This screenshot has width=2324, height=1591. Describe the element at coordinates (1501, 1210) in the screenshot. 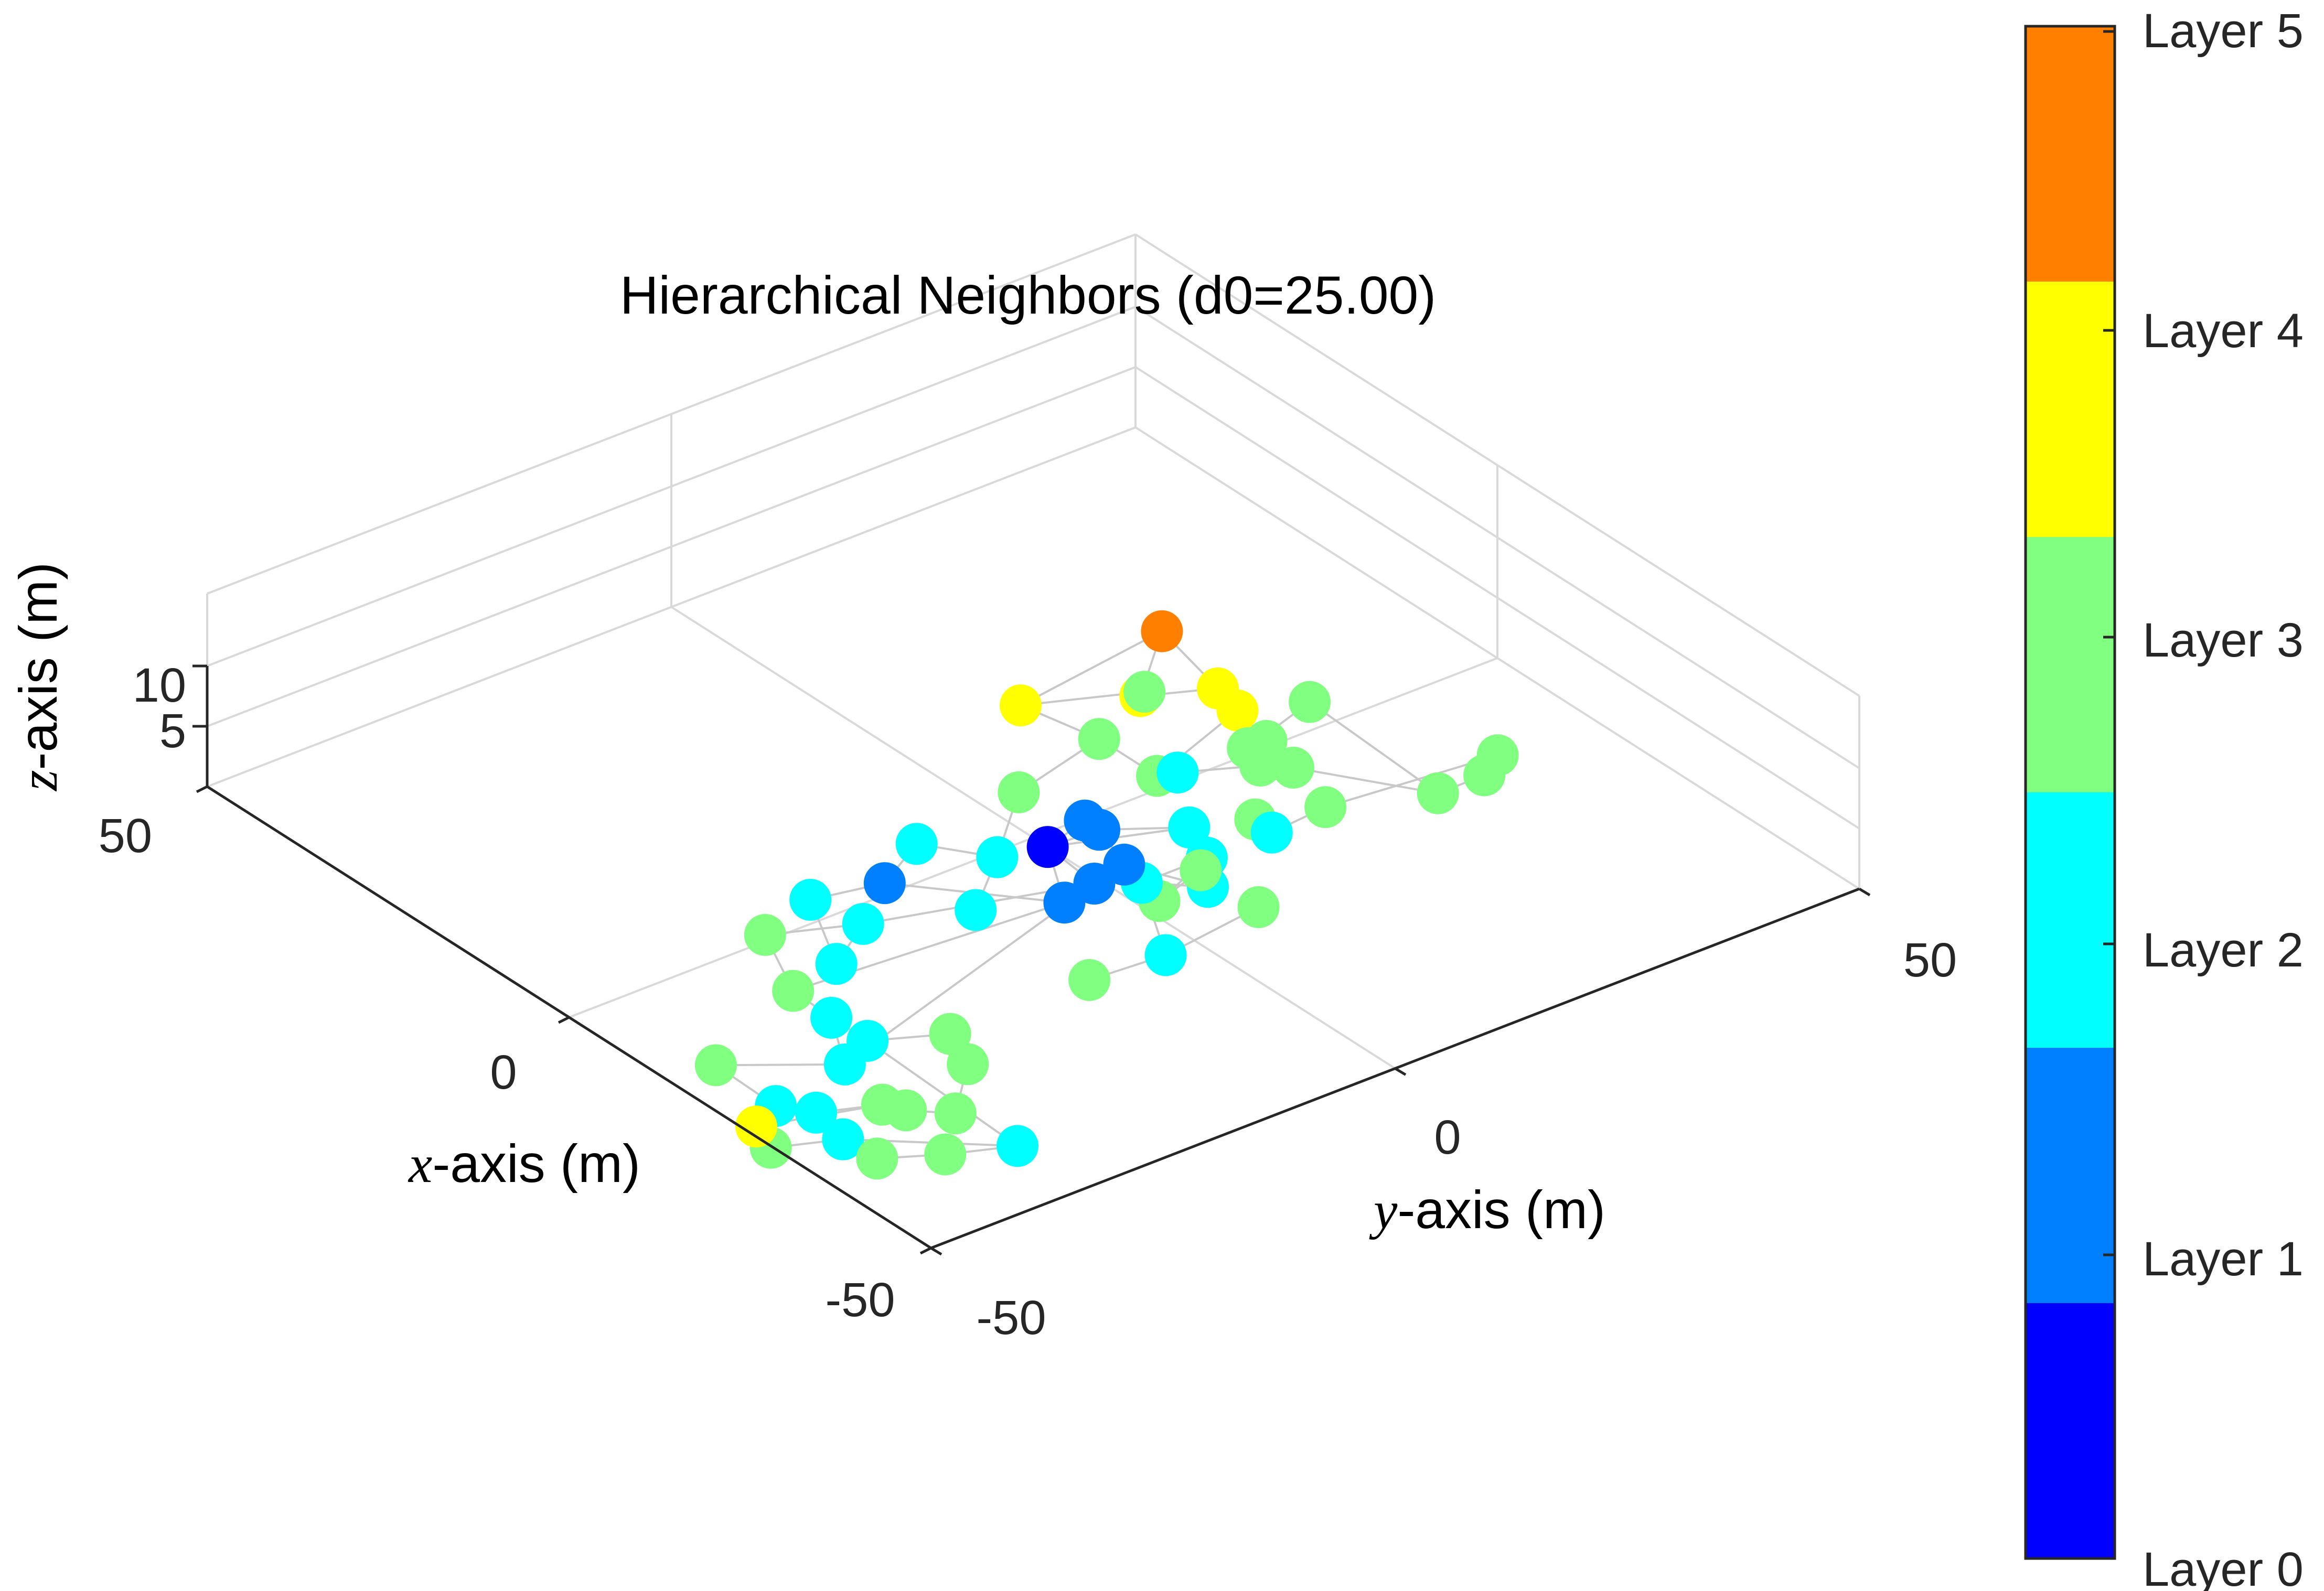

I see `y-axis-unit: -axis (m)` at that location.